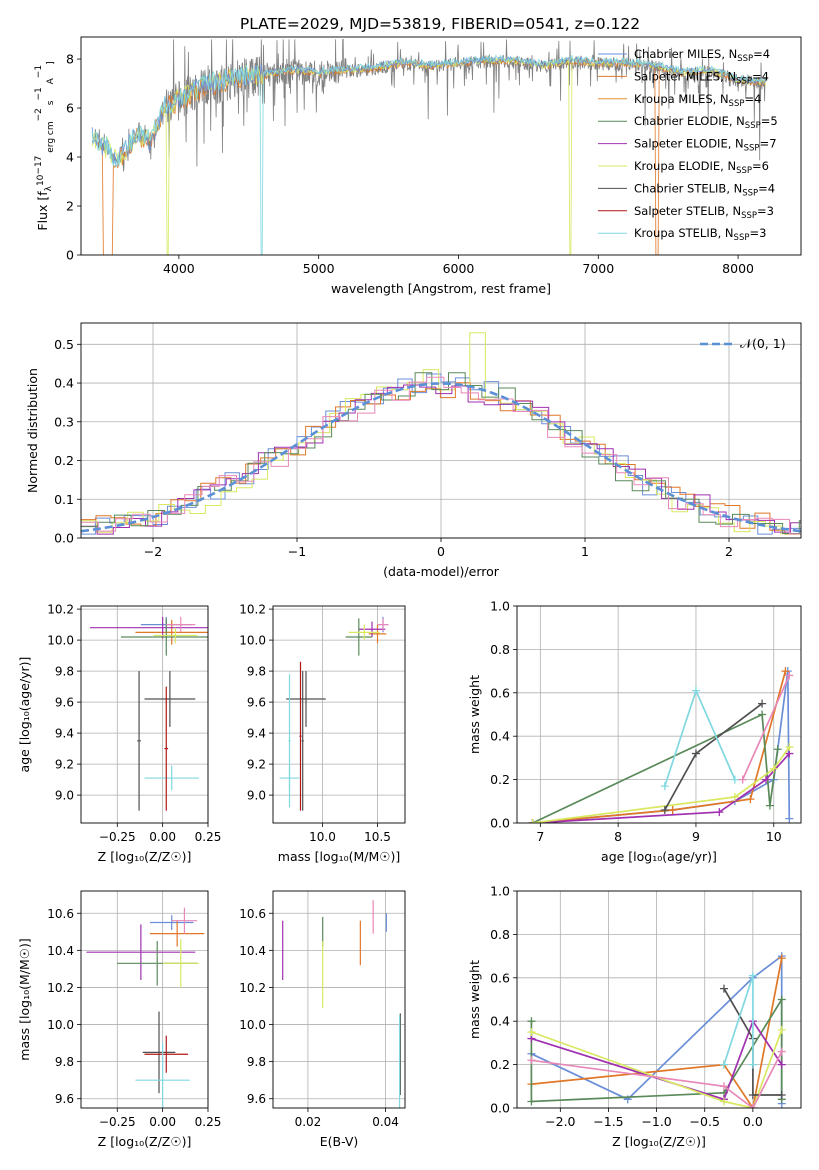  I want to click on y-tick-label: 0.1, so click(64, 499).